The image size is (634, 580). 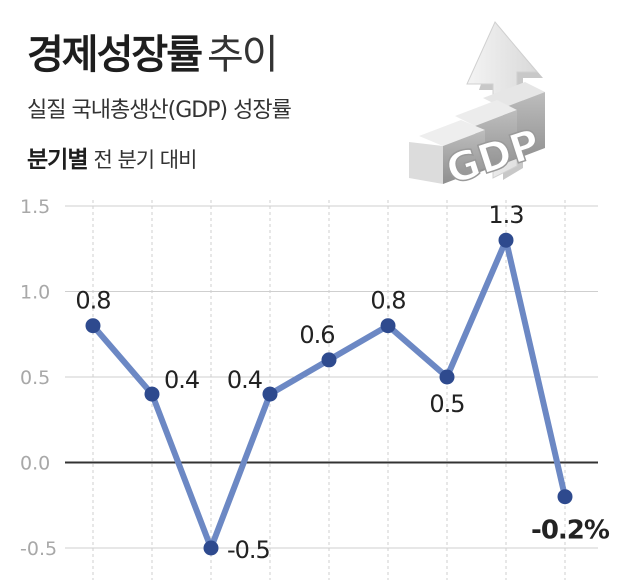 What do you see at coordinates (478, 107) in the screenshot?
I see `gdp-3d-letters-arrow-icon: GDP` at bounding box center [478, 107].